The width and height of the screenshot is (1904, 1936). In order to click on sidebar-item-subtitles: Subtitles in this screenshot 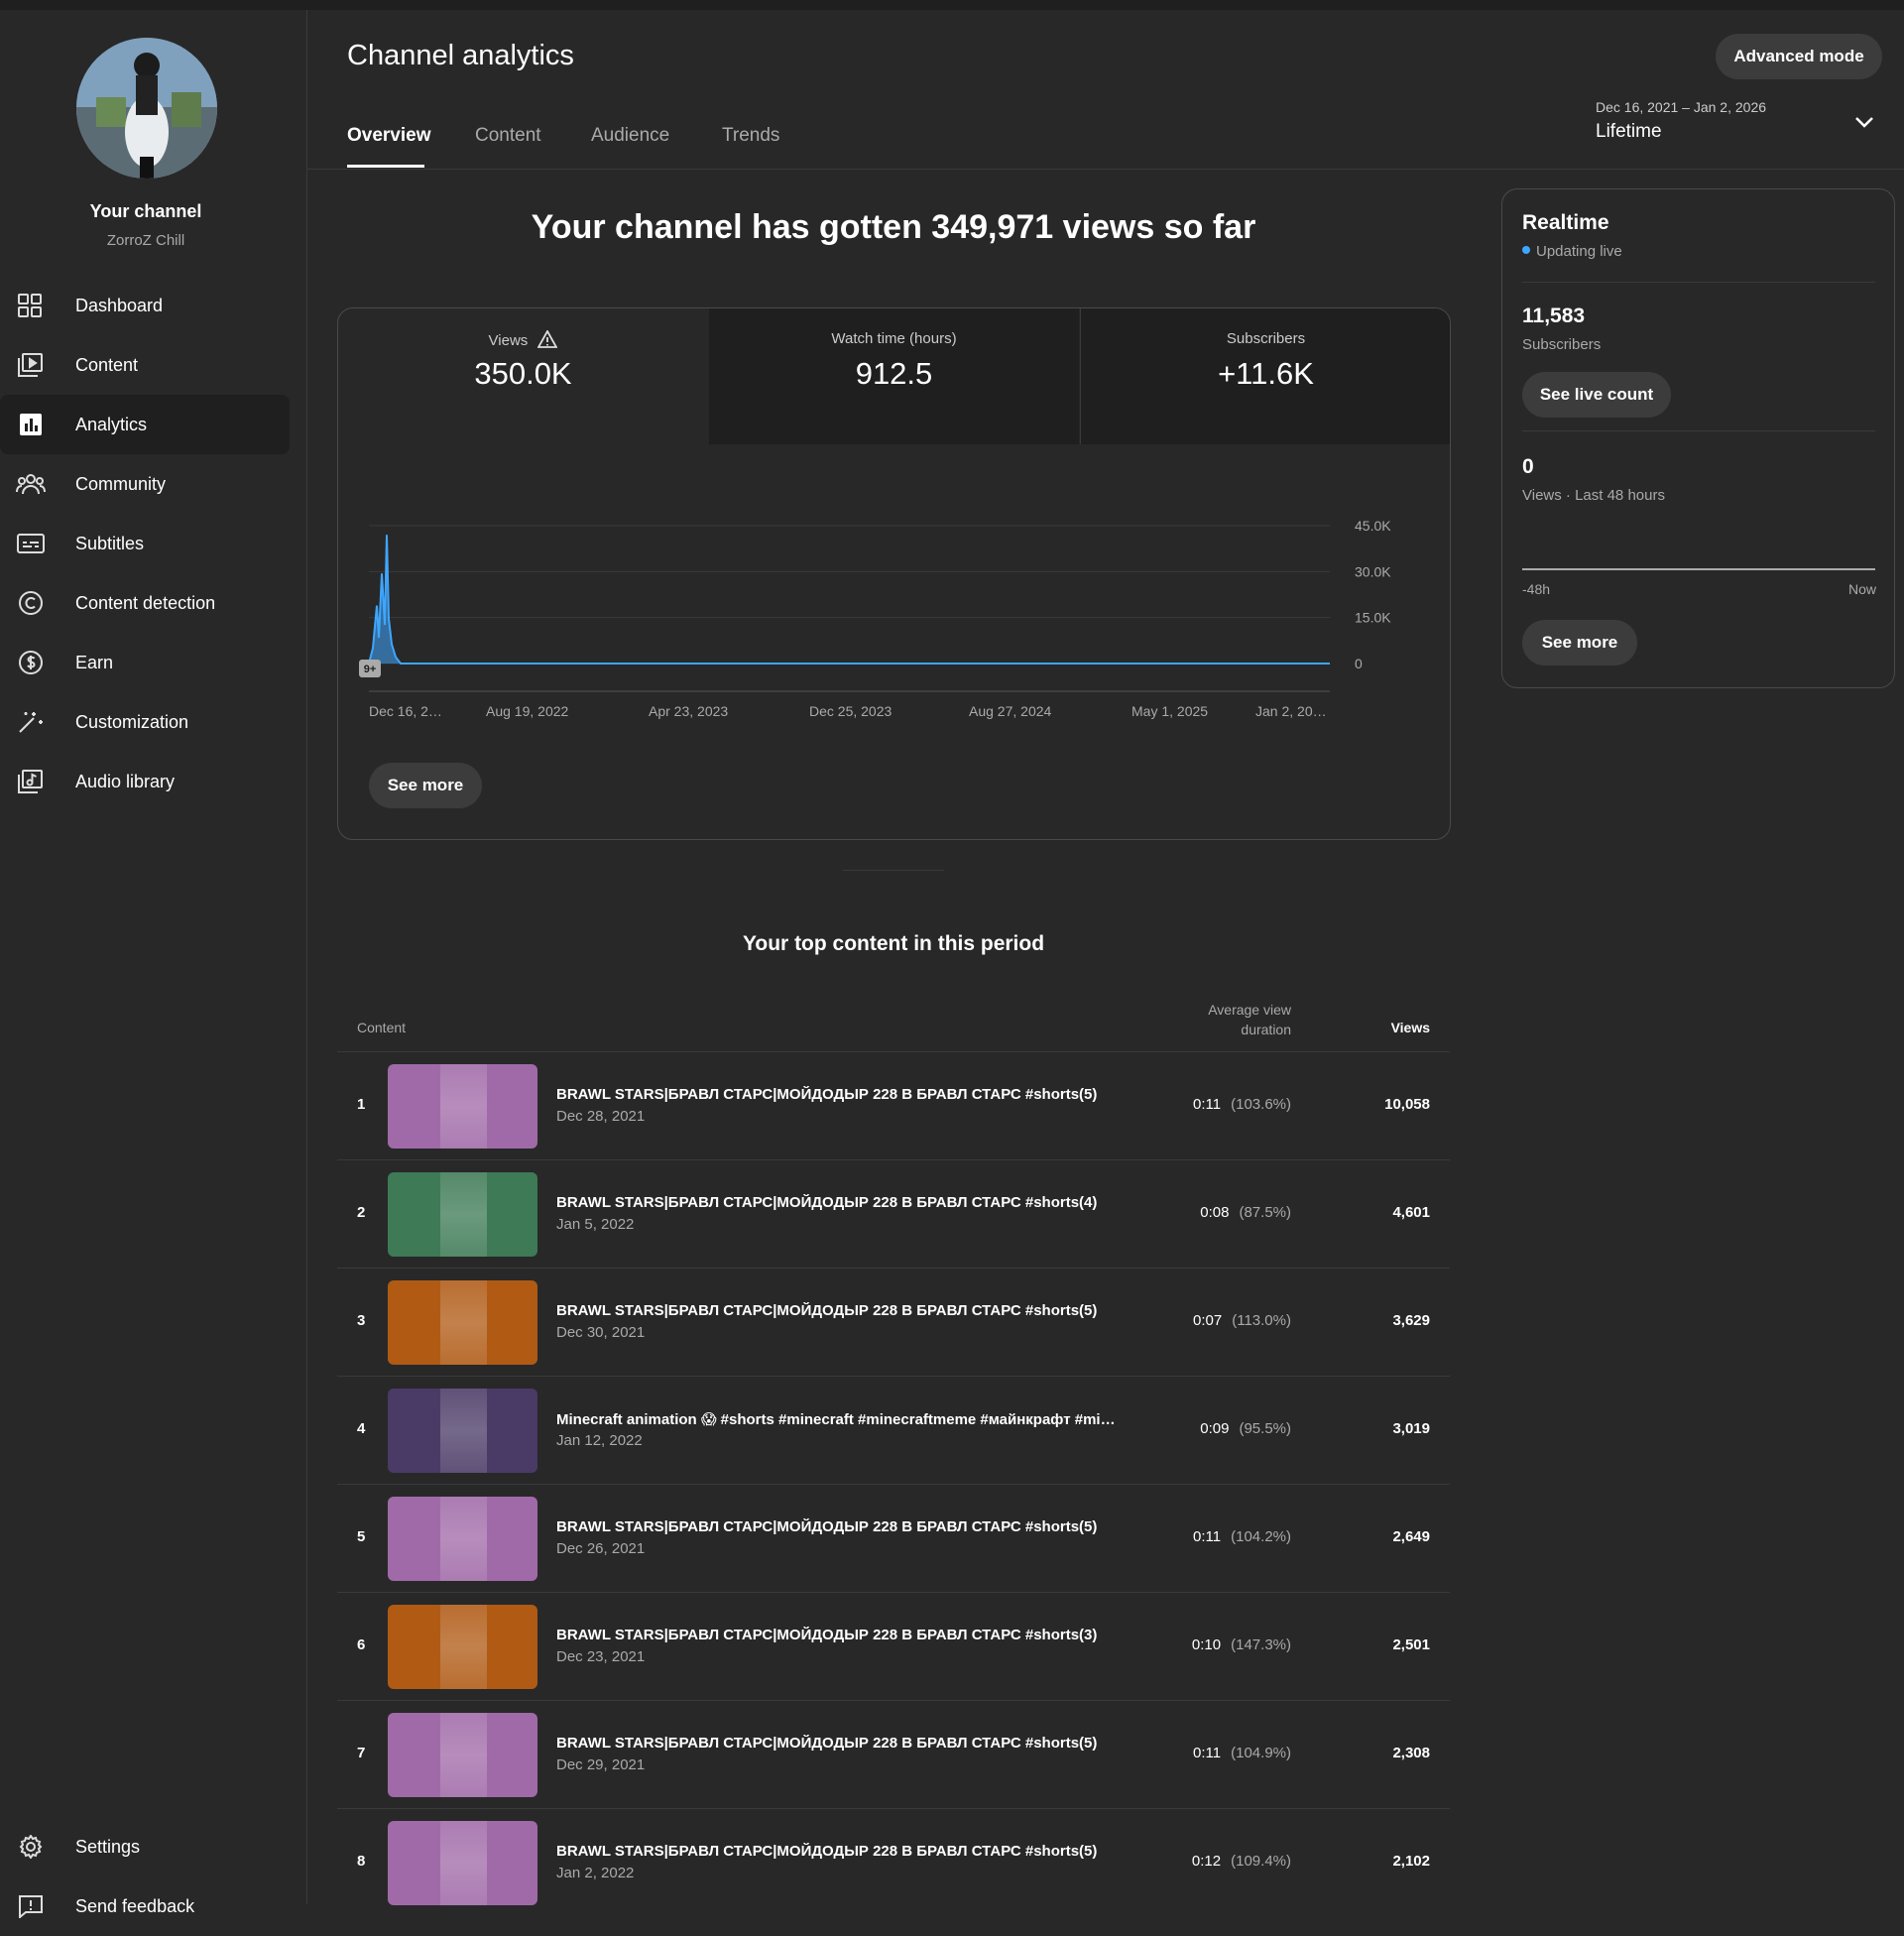, I will do `click(146, 543)`.